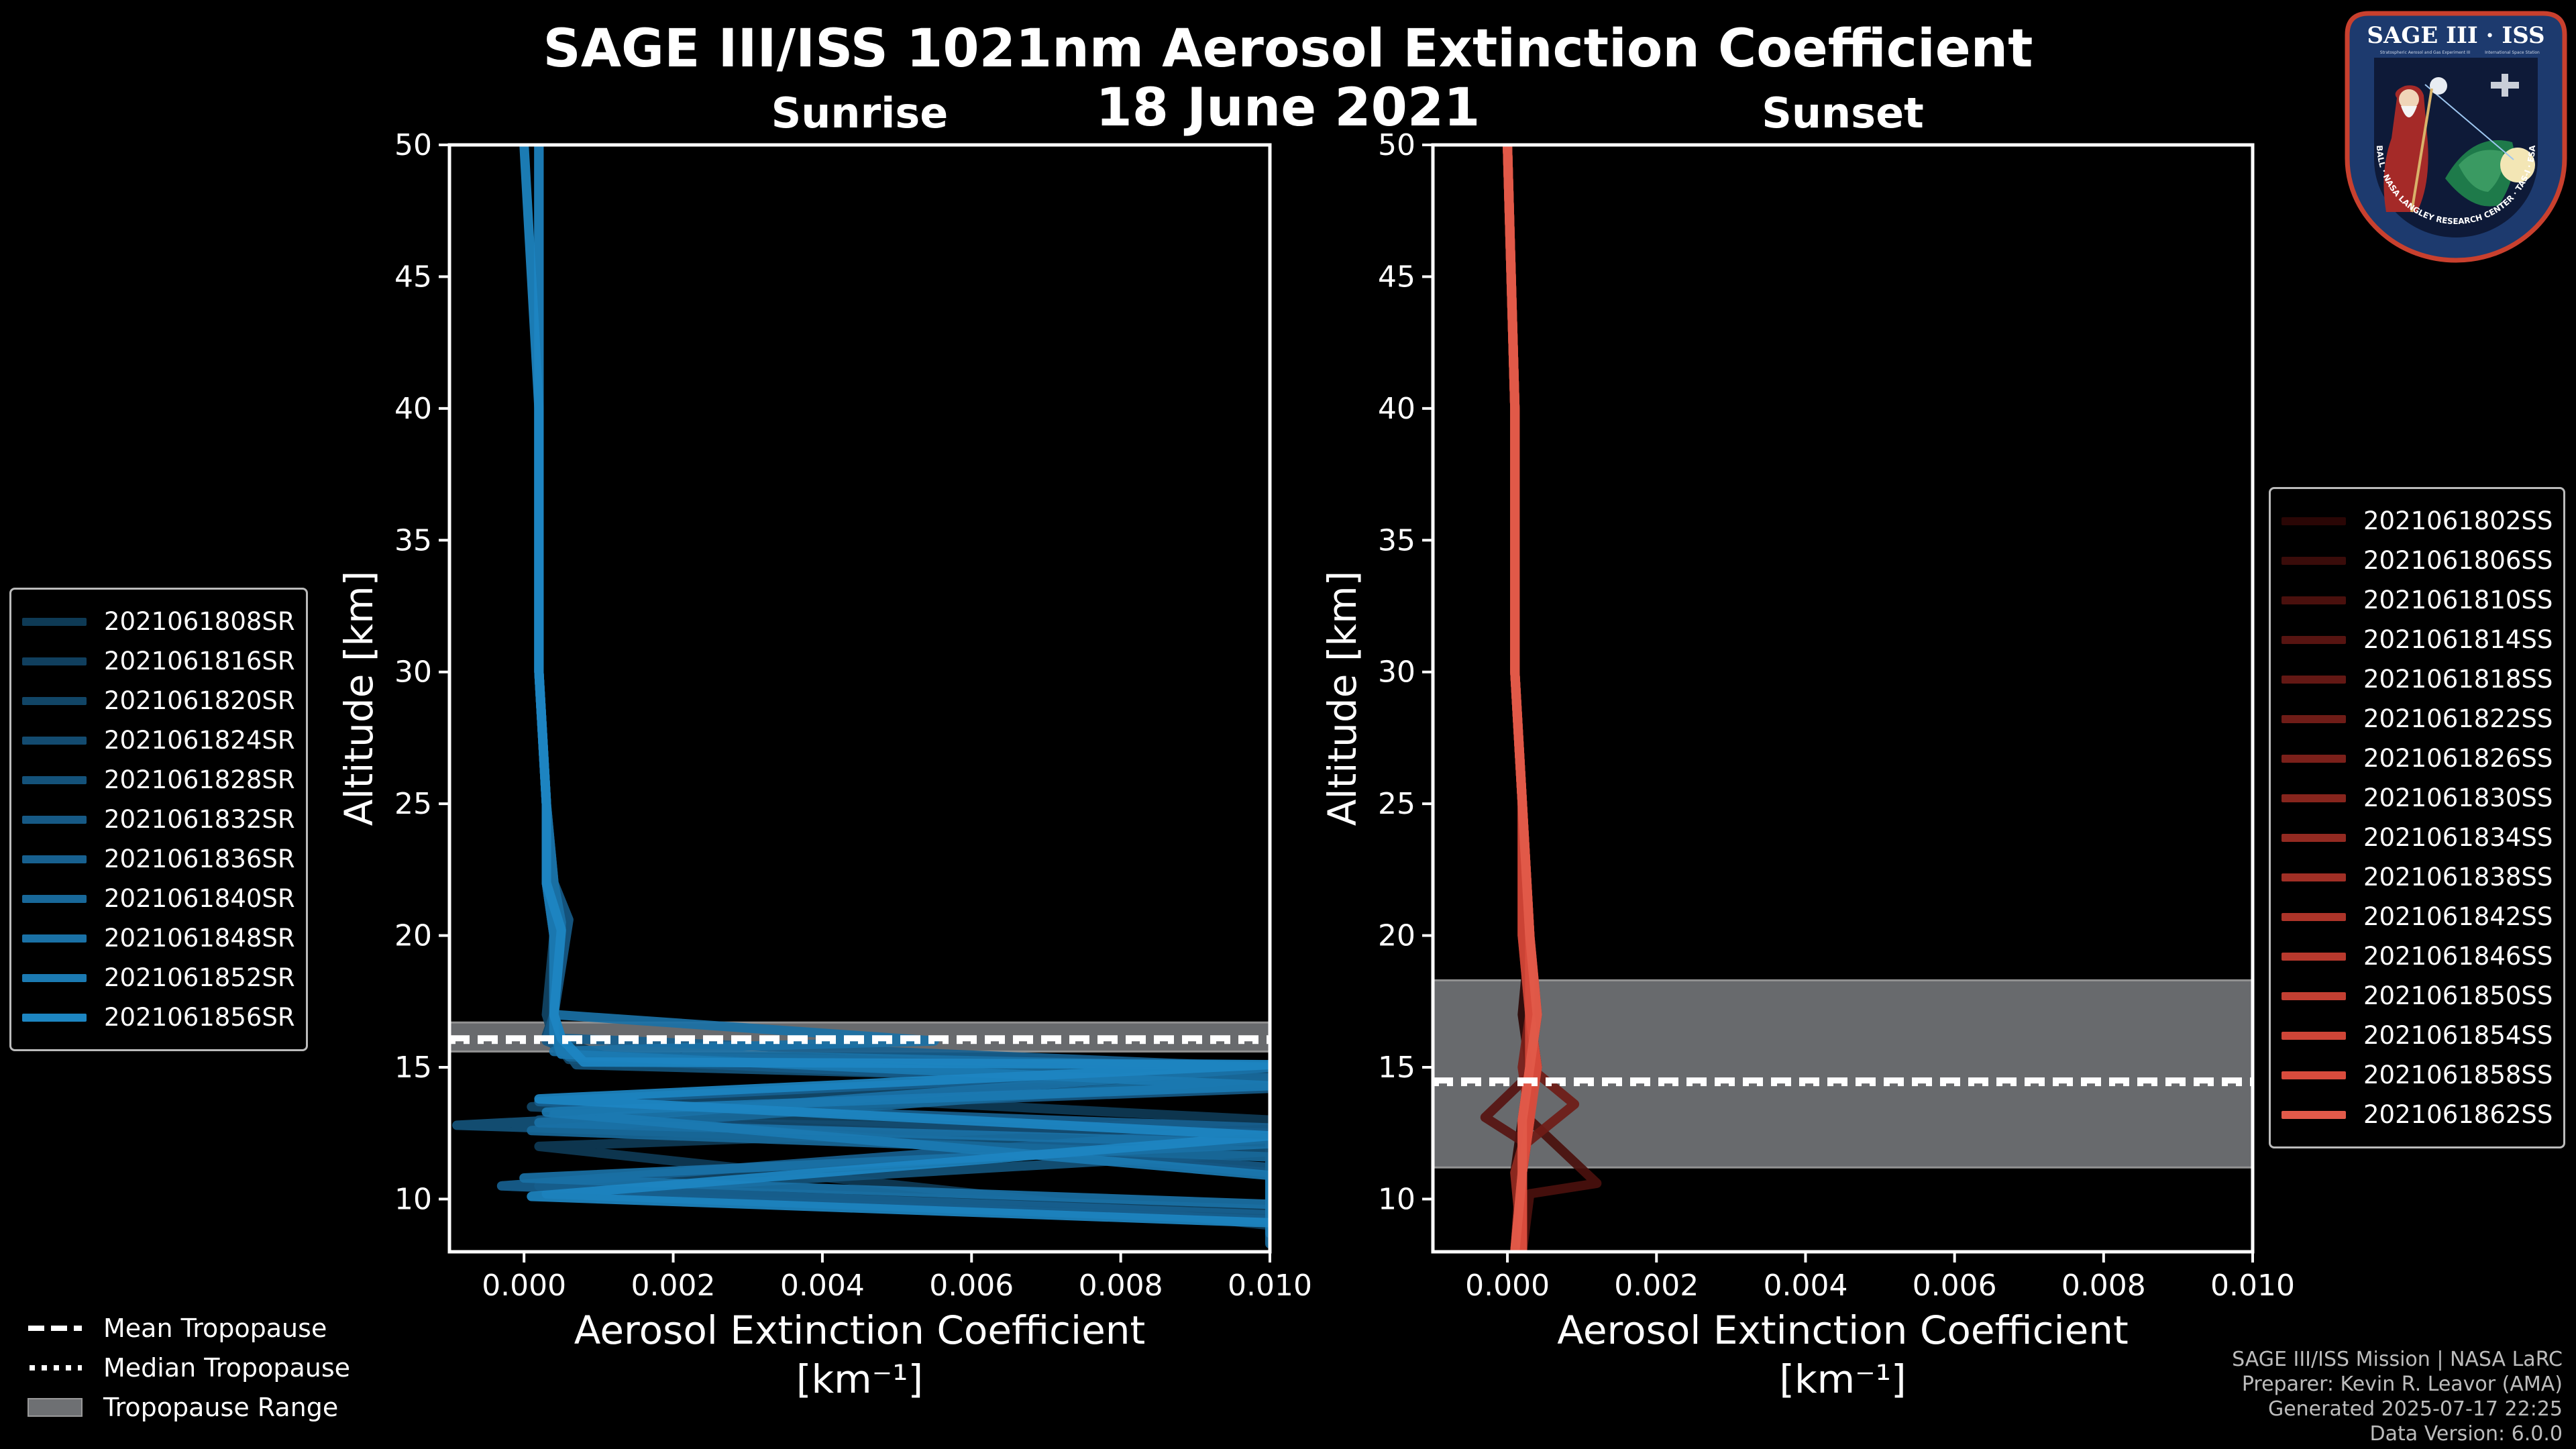 This screenshot has height=1449, width=2576. What do you see at coordinates (413, 145) in the screenshot?
I see `sunrise-ytick-label: 50` at bounding box center [413, 145].